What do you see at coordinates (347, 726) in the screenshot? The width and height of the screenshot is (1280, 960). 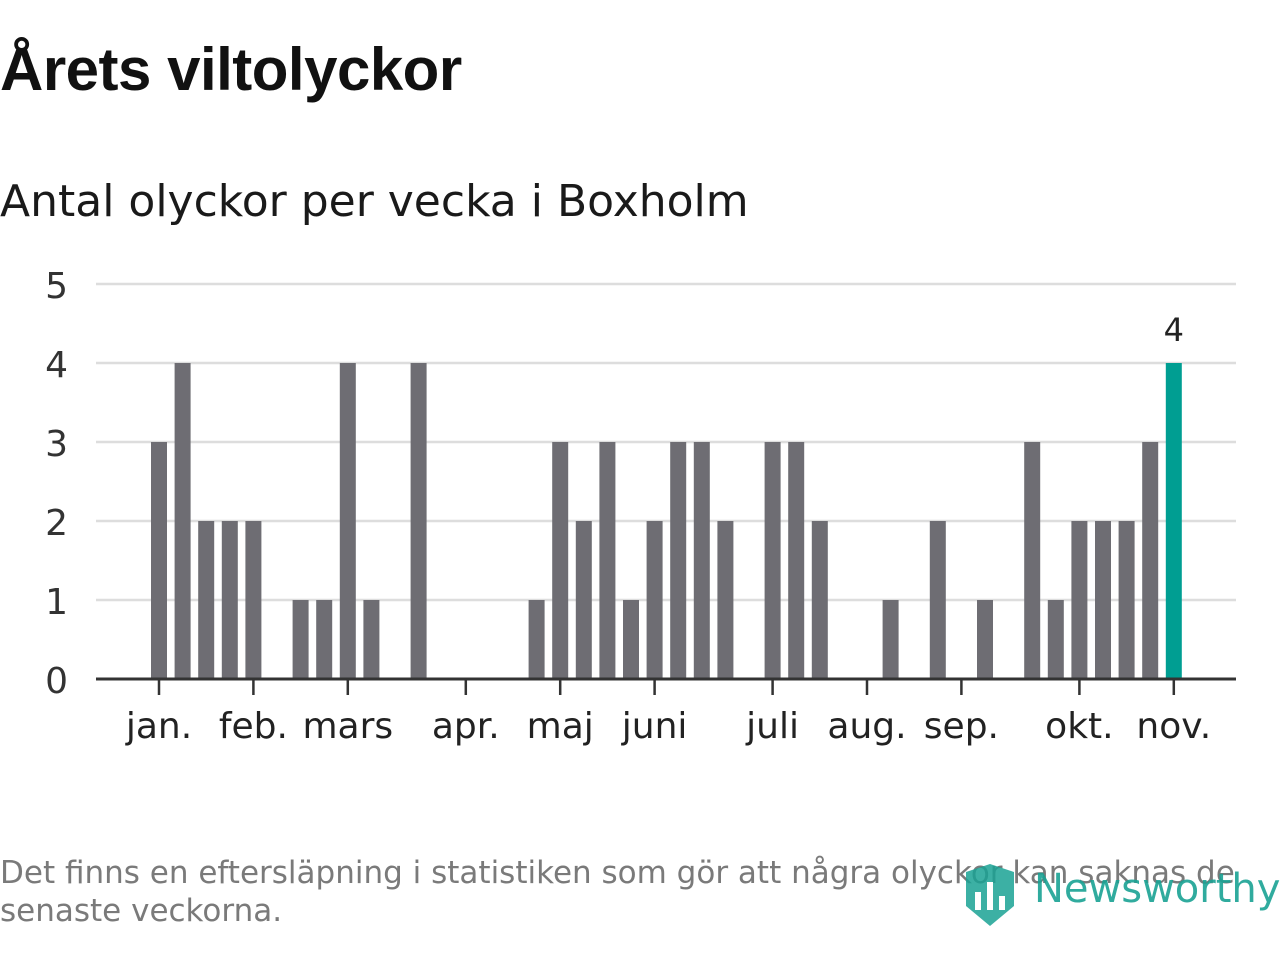 I see `x-tick-label: mars` at bounding box center [347, 726].